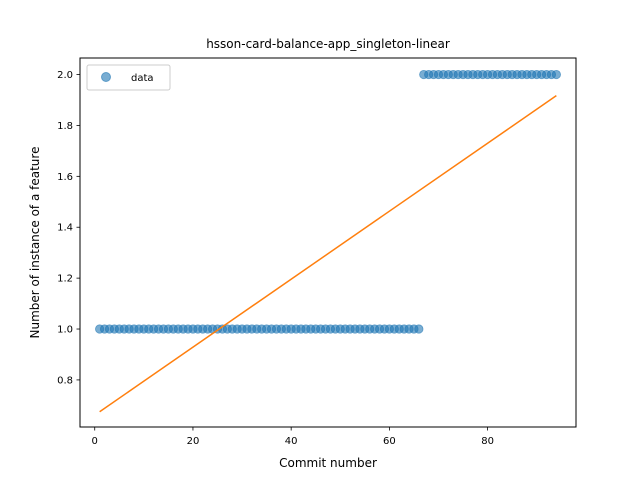  Describe the element at coordinates (65, 126) in the screenshot. I see `y-tick-label: 1.8` at that location.